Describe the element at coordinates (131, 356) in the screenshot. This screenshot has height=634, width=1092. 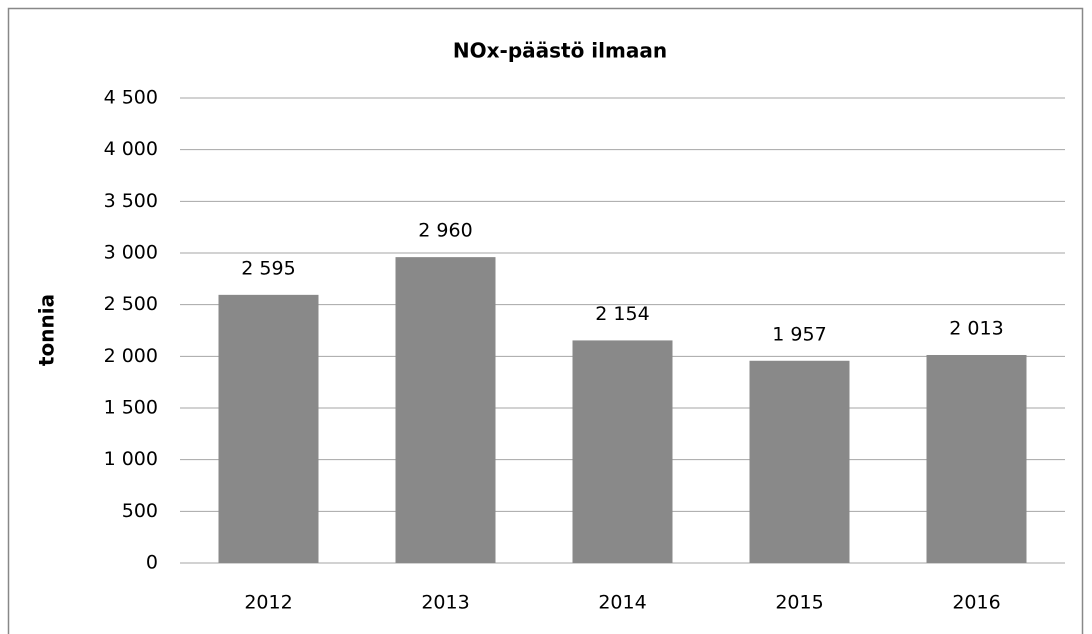
I see `y-tick-label: 2 000` at that location.